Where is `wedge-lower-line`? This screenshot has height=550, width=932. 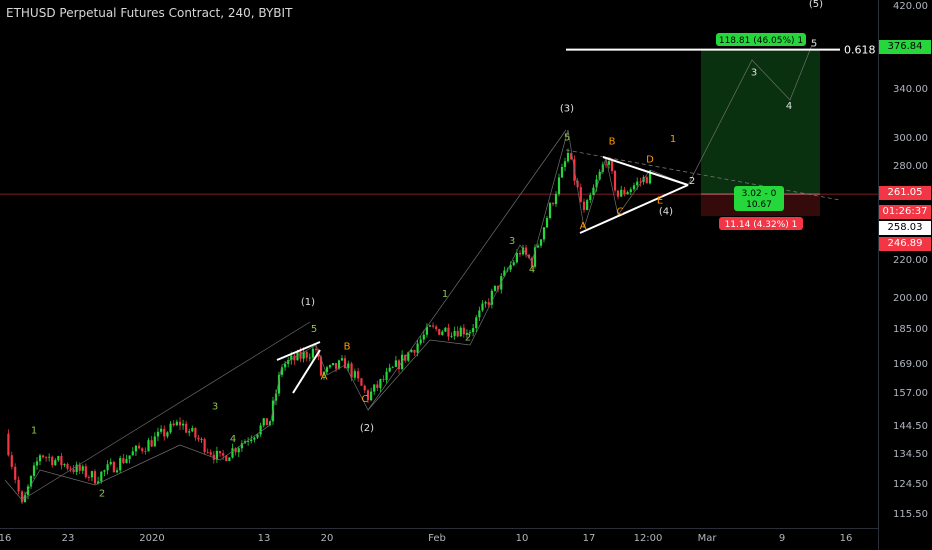 wedge-lower-line is located at coordinates (306, 371).